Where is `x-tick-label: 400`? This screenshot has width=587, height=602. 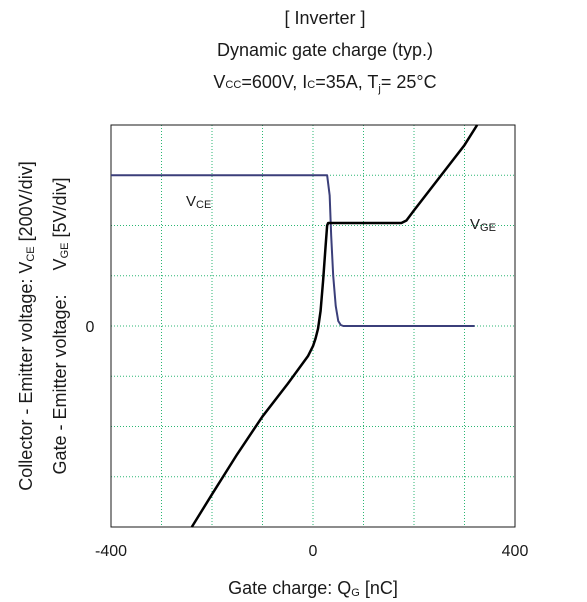
x-tick-label: 400 is located at coordinates (515, 551).